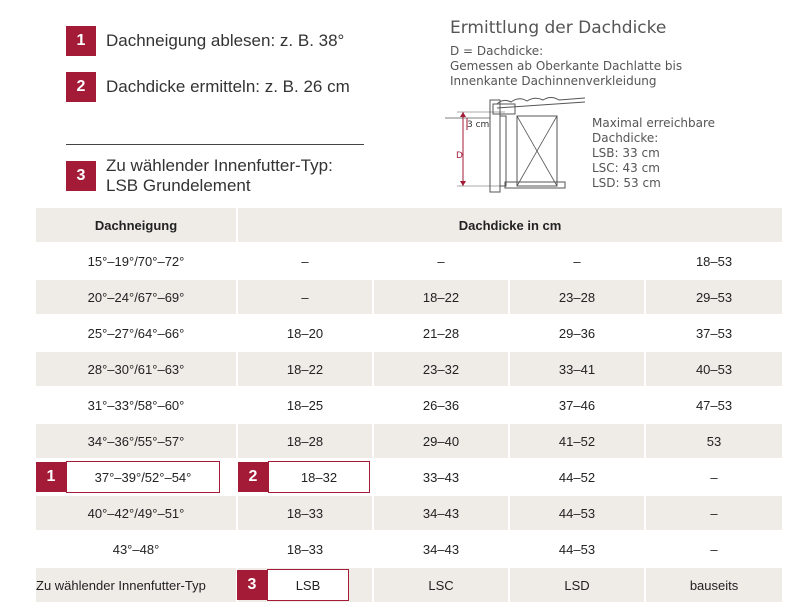  What do you see at coordinates (228, 86) in the screenshot?
I see `step-text: Dachdicke ermitteln: z. B. 26 cm` at bounding box center [228, 86].